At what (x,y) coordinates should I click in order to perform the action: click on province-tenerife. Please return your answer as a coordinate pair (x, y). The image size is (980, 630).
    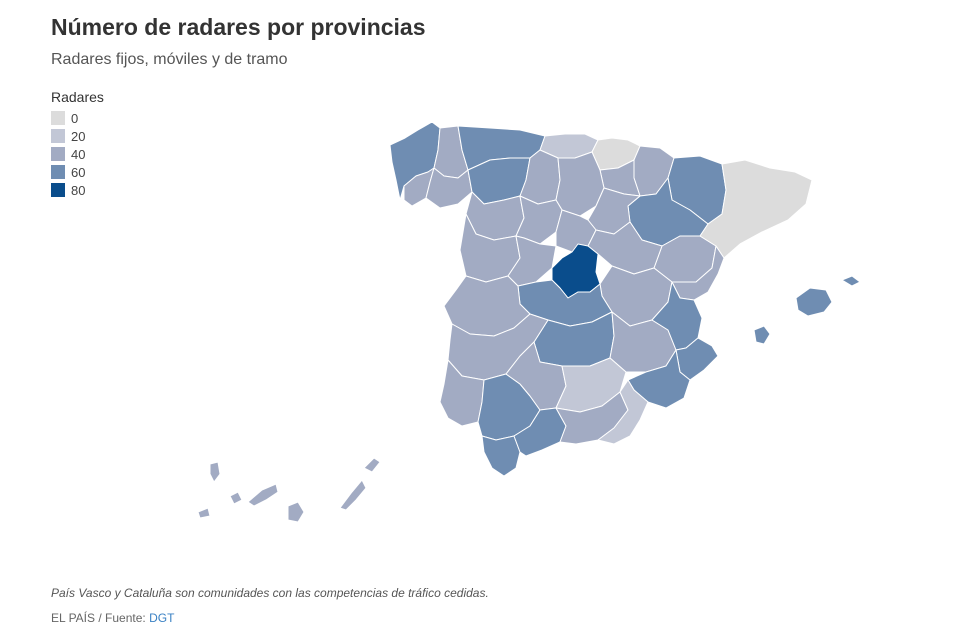
    Looking at the image, I should click on (263, 495).